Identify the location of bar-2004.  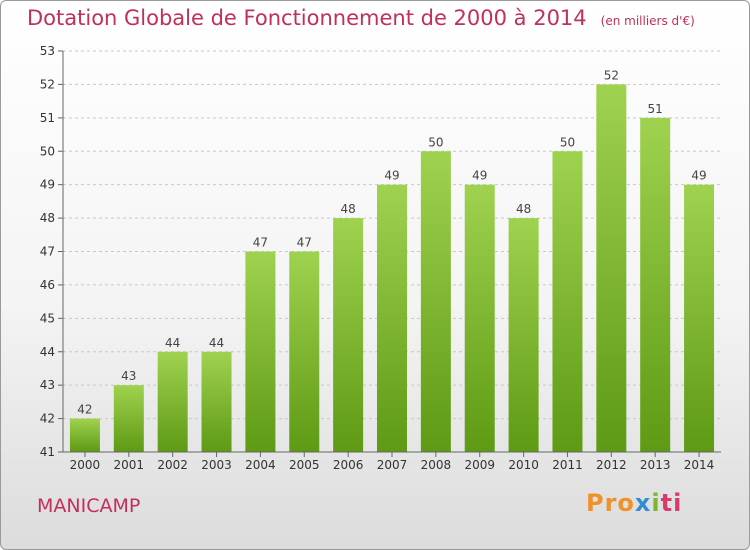
(260, 351).